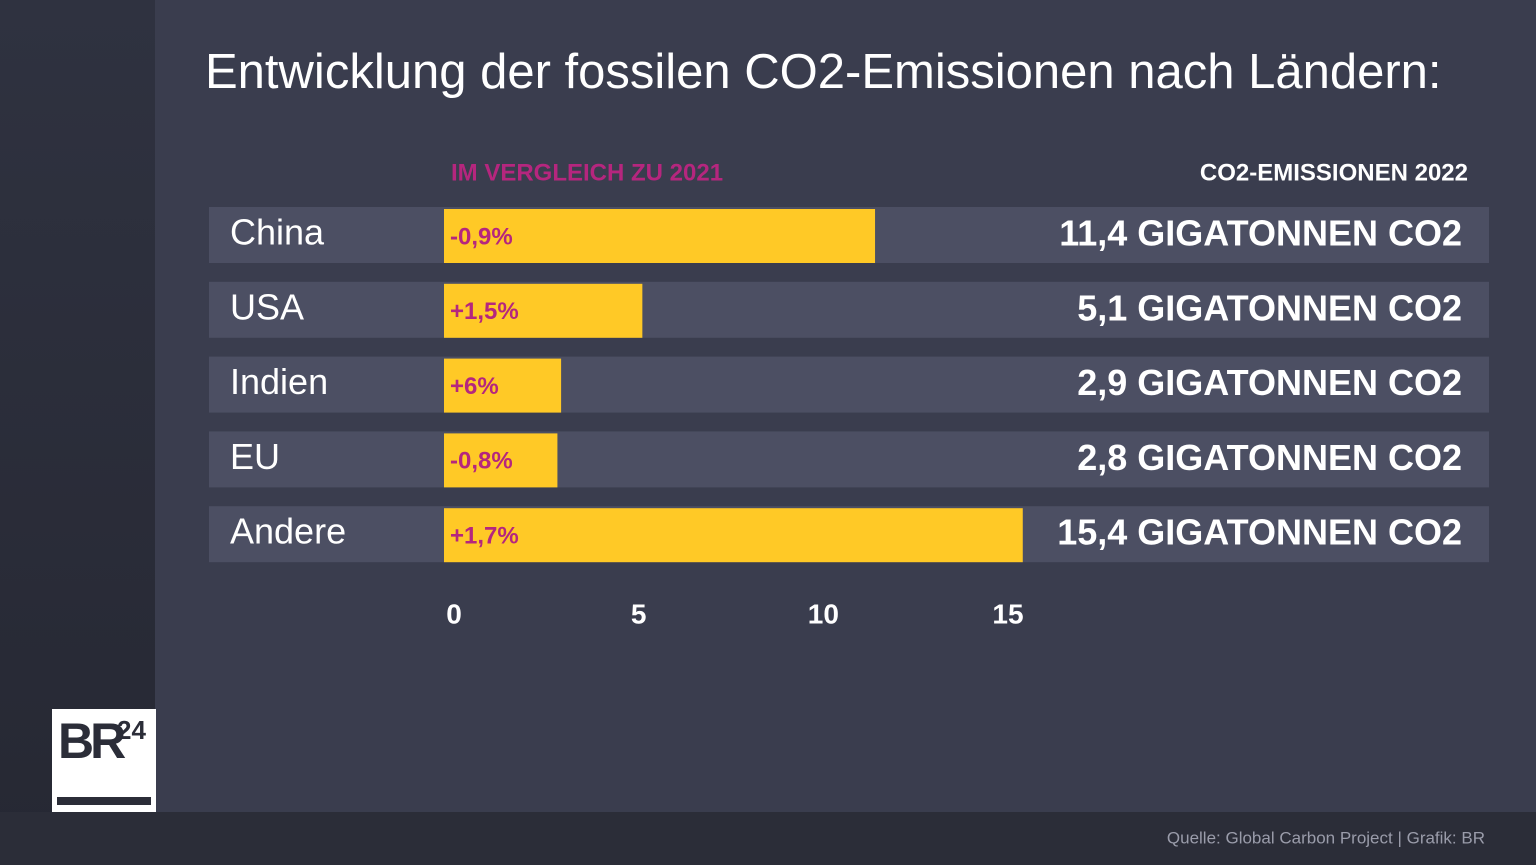  What do you see at coordinates (481, 236) in the screenshot?
I see `change-label: -0,9%` at bounding box center [481, 236].